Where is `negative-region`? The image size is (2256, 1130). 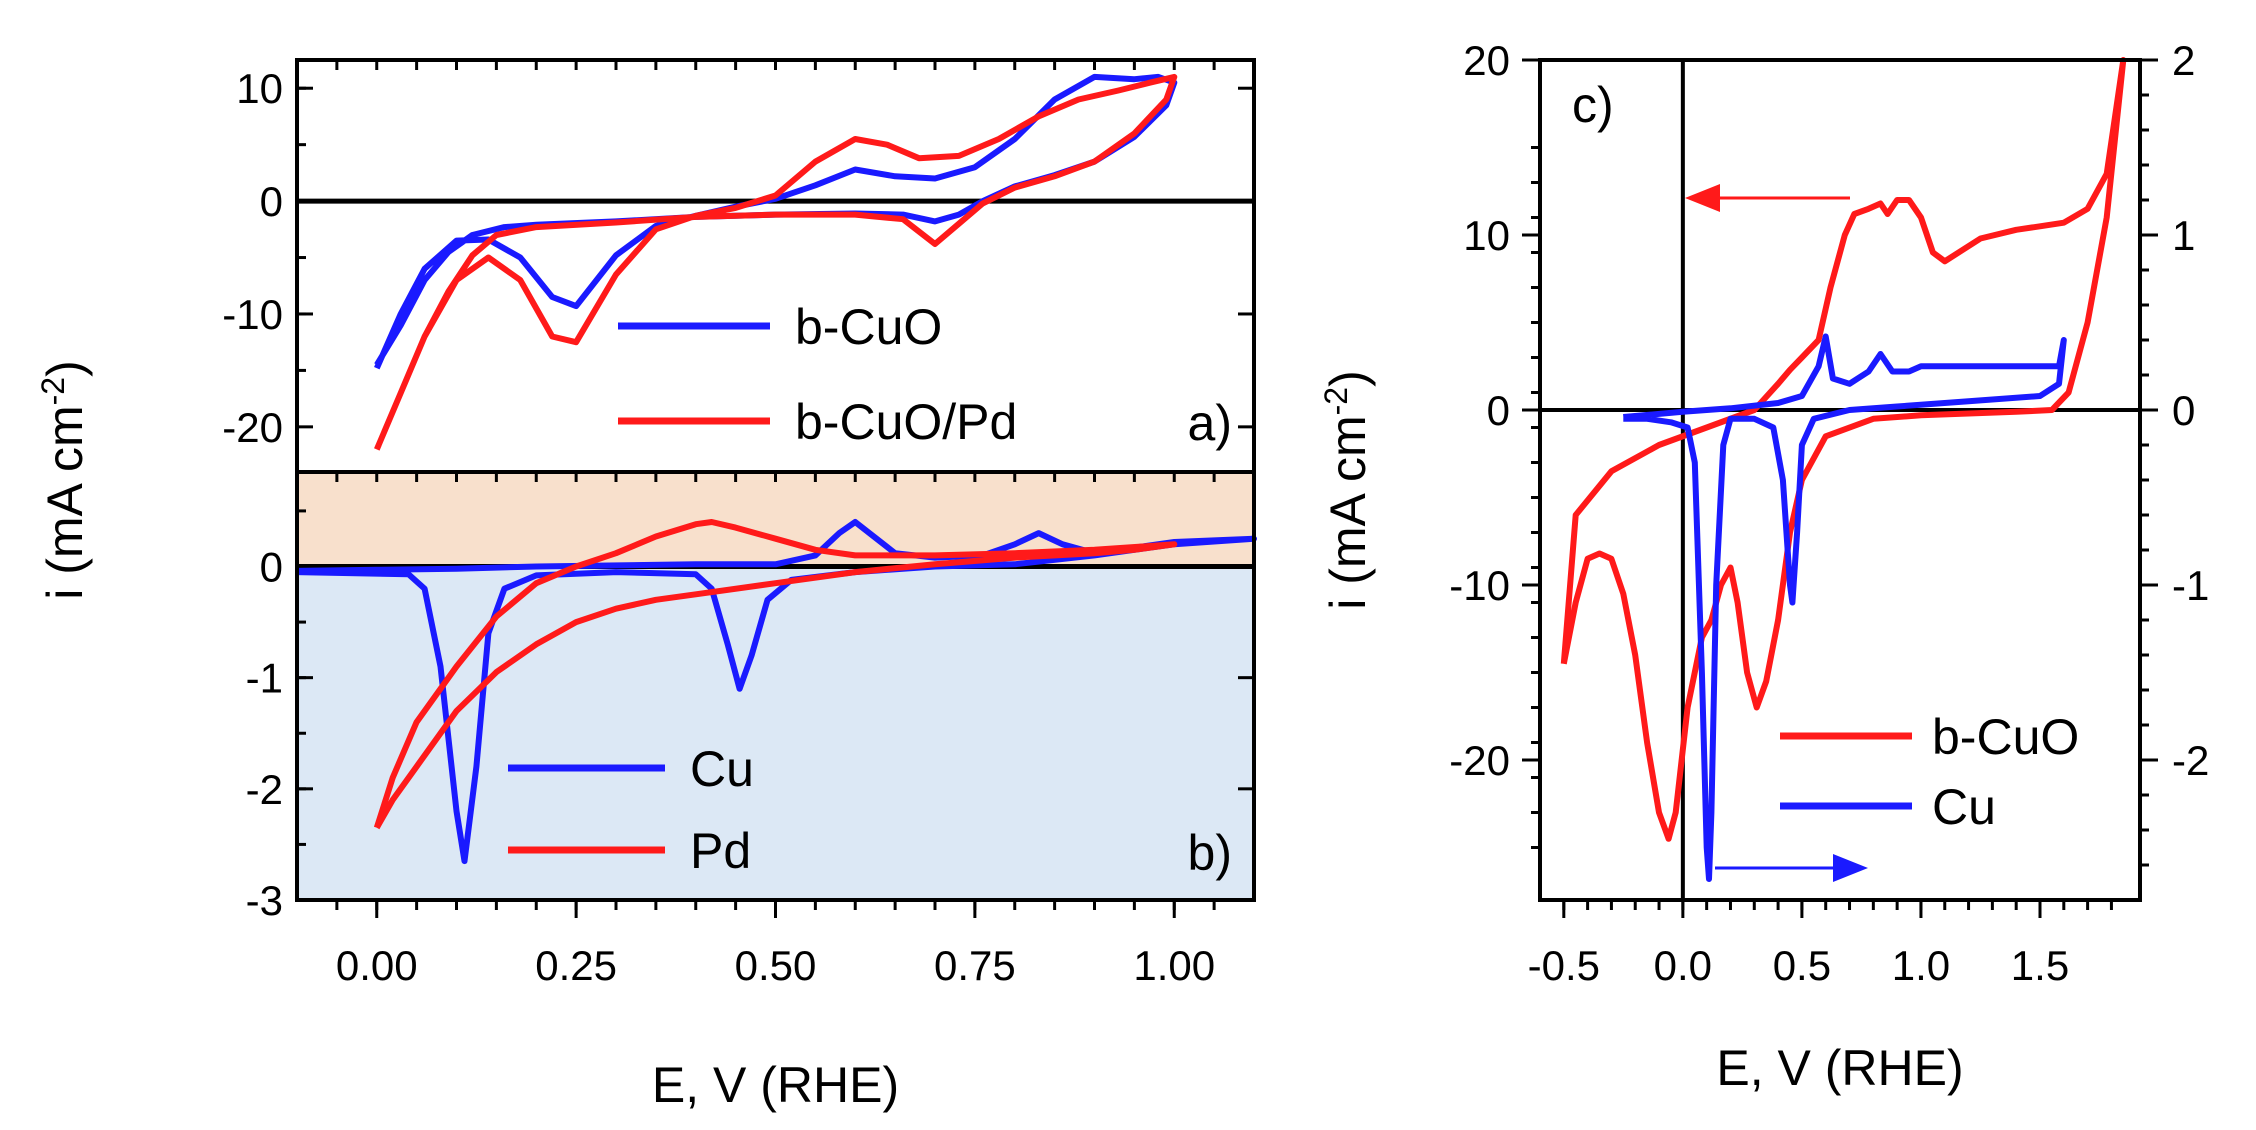 negative-region is located at coordinates (775, 733).